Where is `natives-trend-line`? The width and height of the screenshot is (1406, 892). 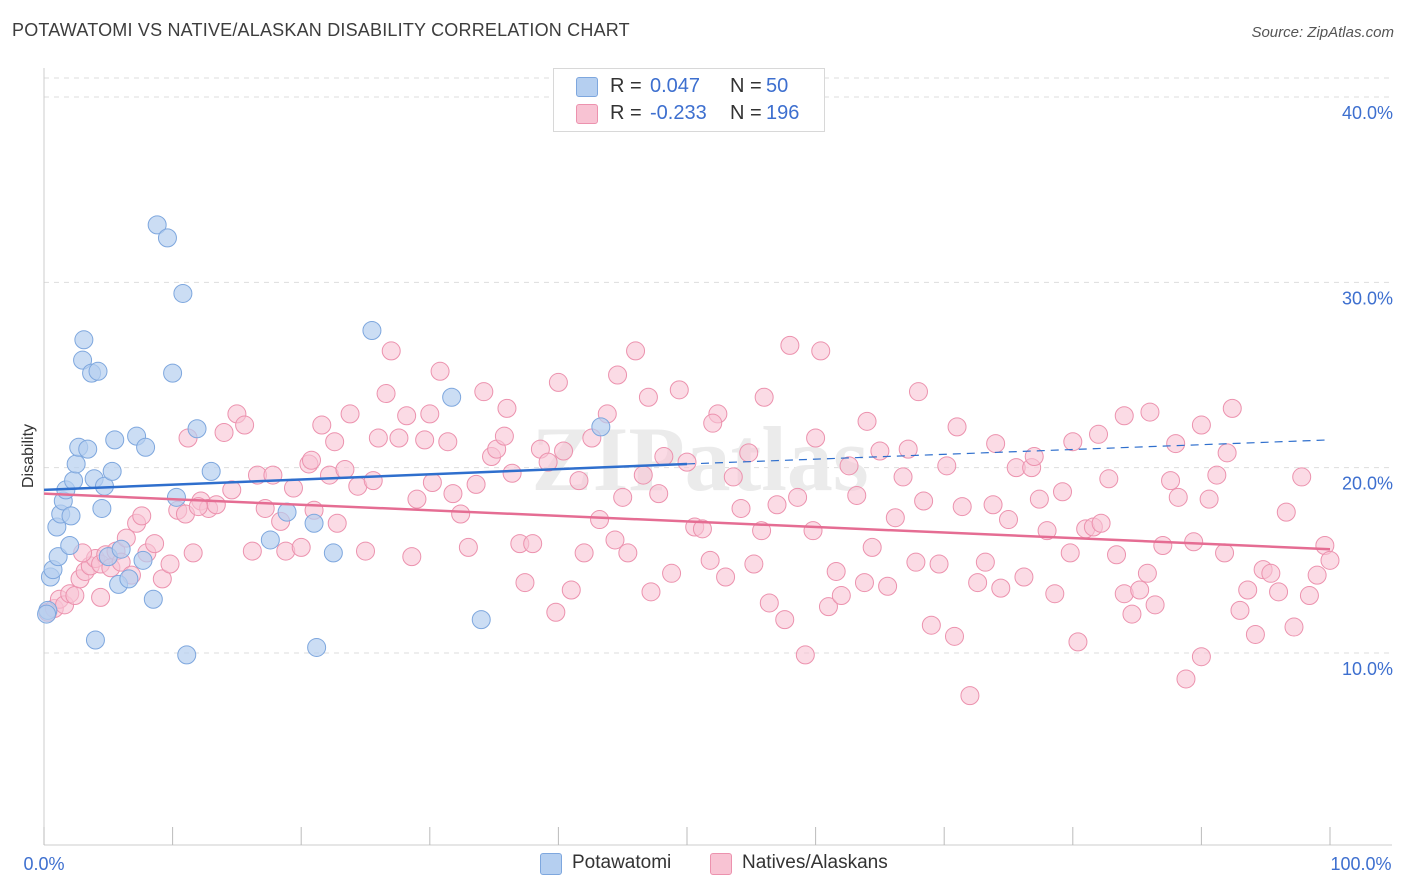 natives-trend-line is located at coordinates (687, 521).